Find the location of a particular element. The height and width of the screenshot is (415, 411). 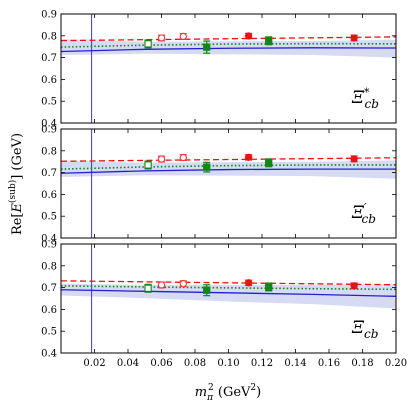

panel-label: Ξcb is located at coordinates (364, 329).